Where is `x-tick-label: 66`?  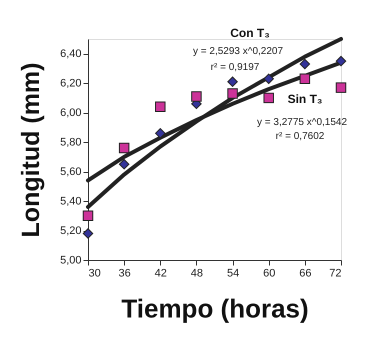 x-tick-label: 66 is located at coordinates (305, 274).